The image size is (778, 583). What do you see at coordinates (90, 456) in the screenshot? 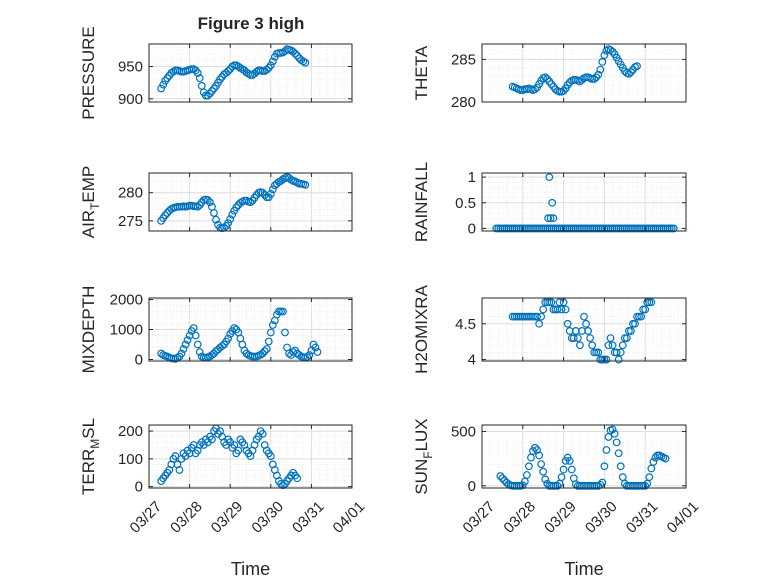
I see `y-axis-label: TERRMSL` at bounding box center [90, 456].